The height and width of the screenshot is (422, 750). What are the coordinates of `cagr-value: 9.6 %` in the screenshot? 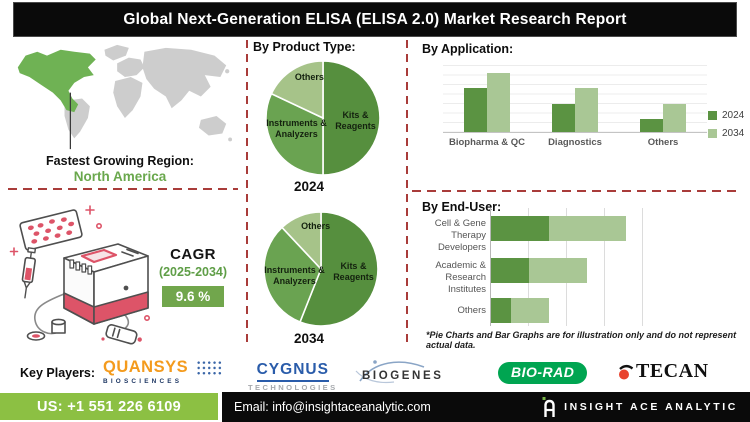 It's located at (193, 296).